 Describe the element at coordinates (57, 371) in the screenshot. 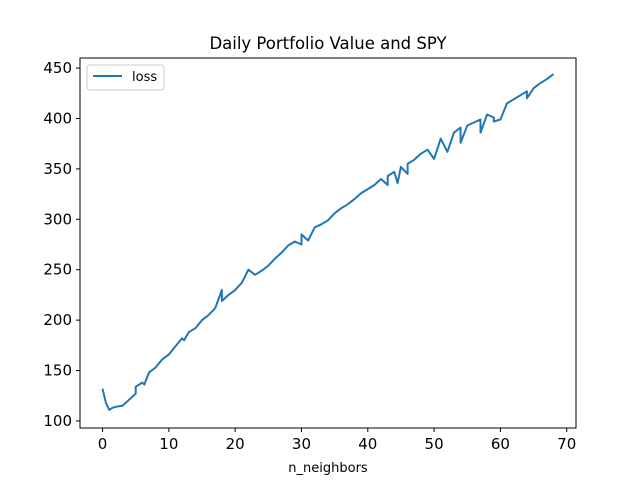

I see `y-tick-label: 150` at that location.